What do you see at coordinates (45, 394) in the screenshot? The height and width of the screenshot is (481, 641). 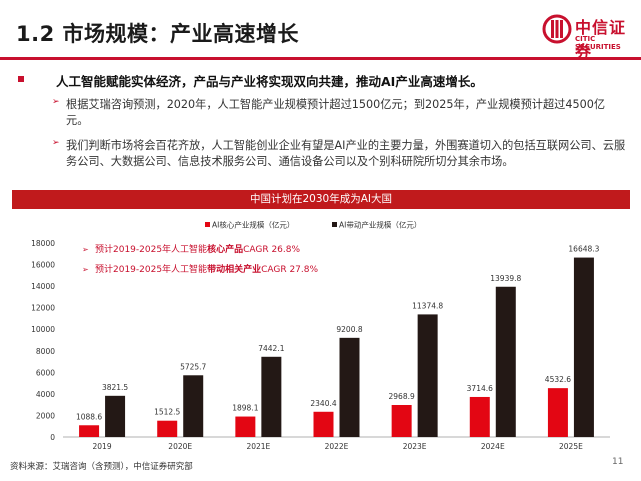 I see `y-tick-label: 4000` at bounding box center [45, 394].